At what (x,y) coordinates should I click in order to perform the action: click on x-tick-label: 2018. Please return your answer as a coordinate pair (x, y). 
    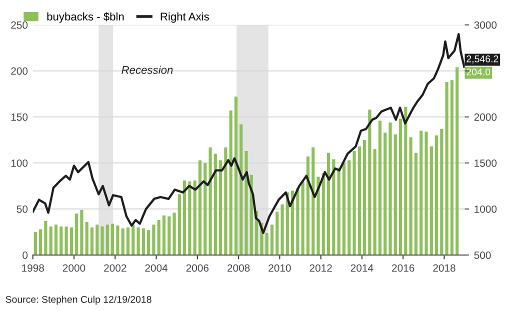
    Looking at the image, I should click on (444, 268).